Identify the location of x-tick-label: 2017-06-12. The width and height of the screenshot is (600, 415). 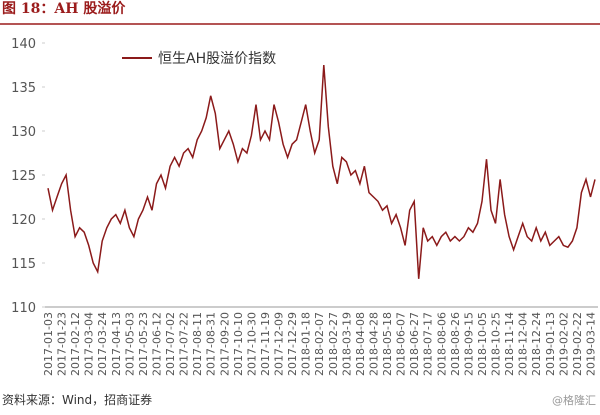
(156, 344).